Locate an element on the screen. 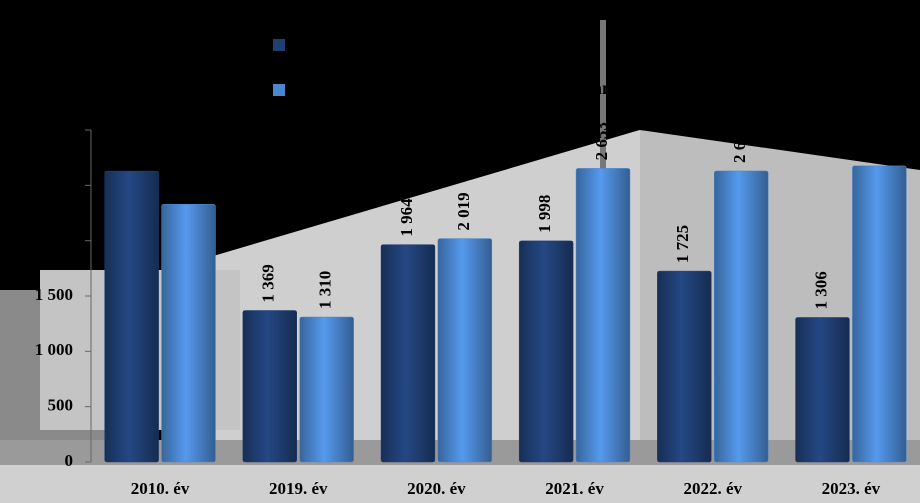  data-label: 1 725 is located at coordinates (682, 244).